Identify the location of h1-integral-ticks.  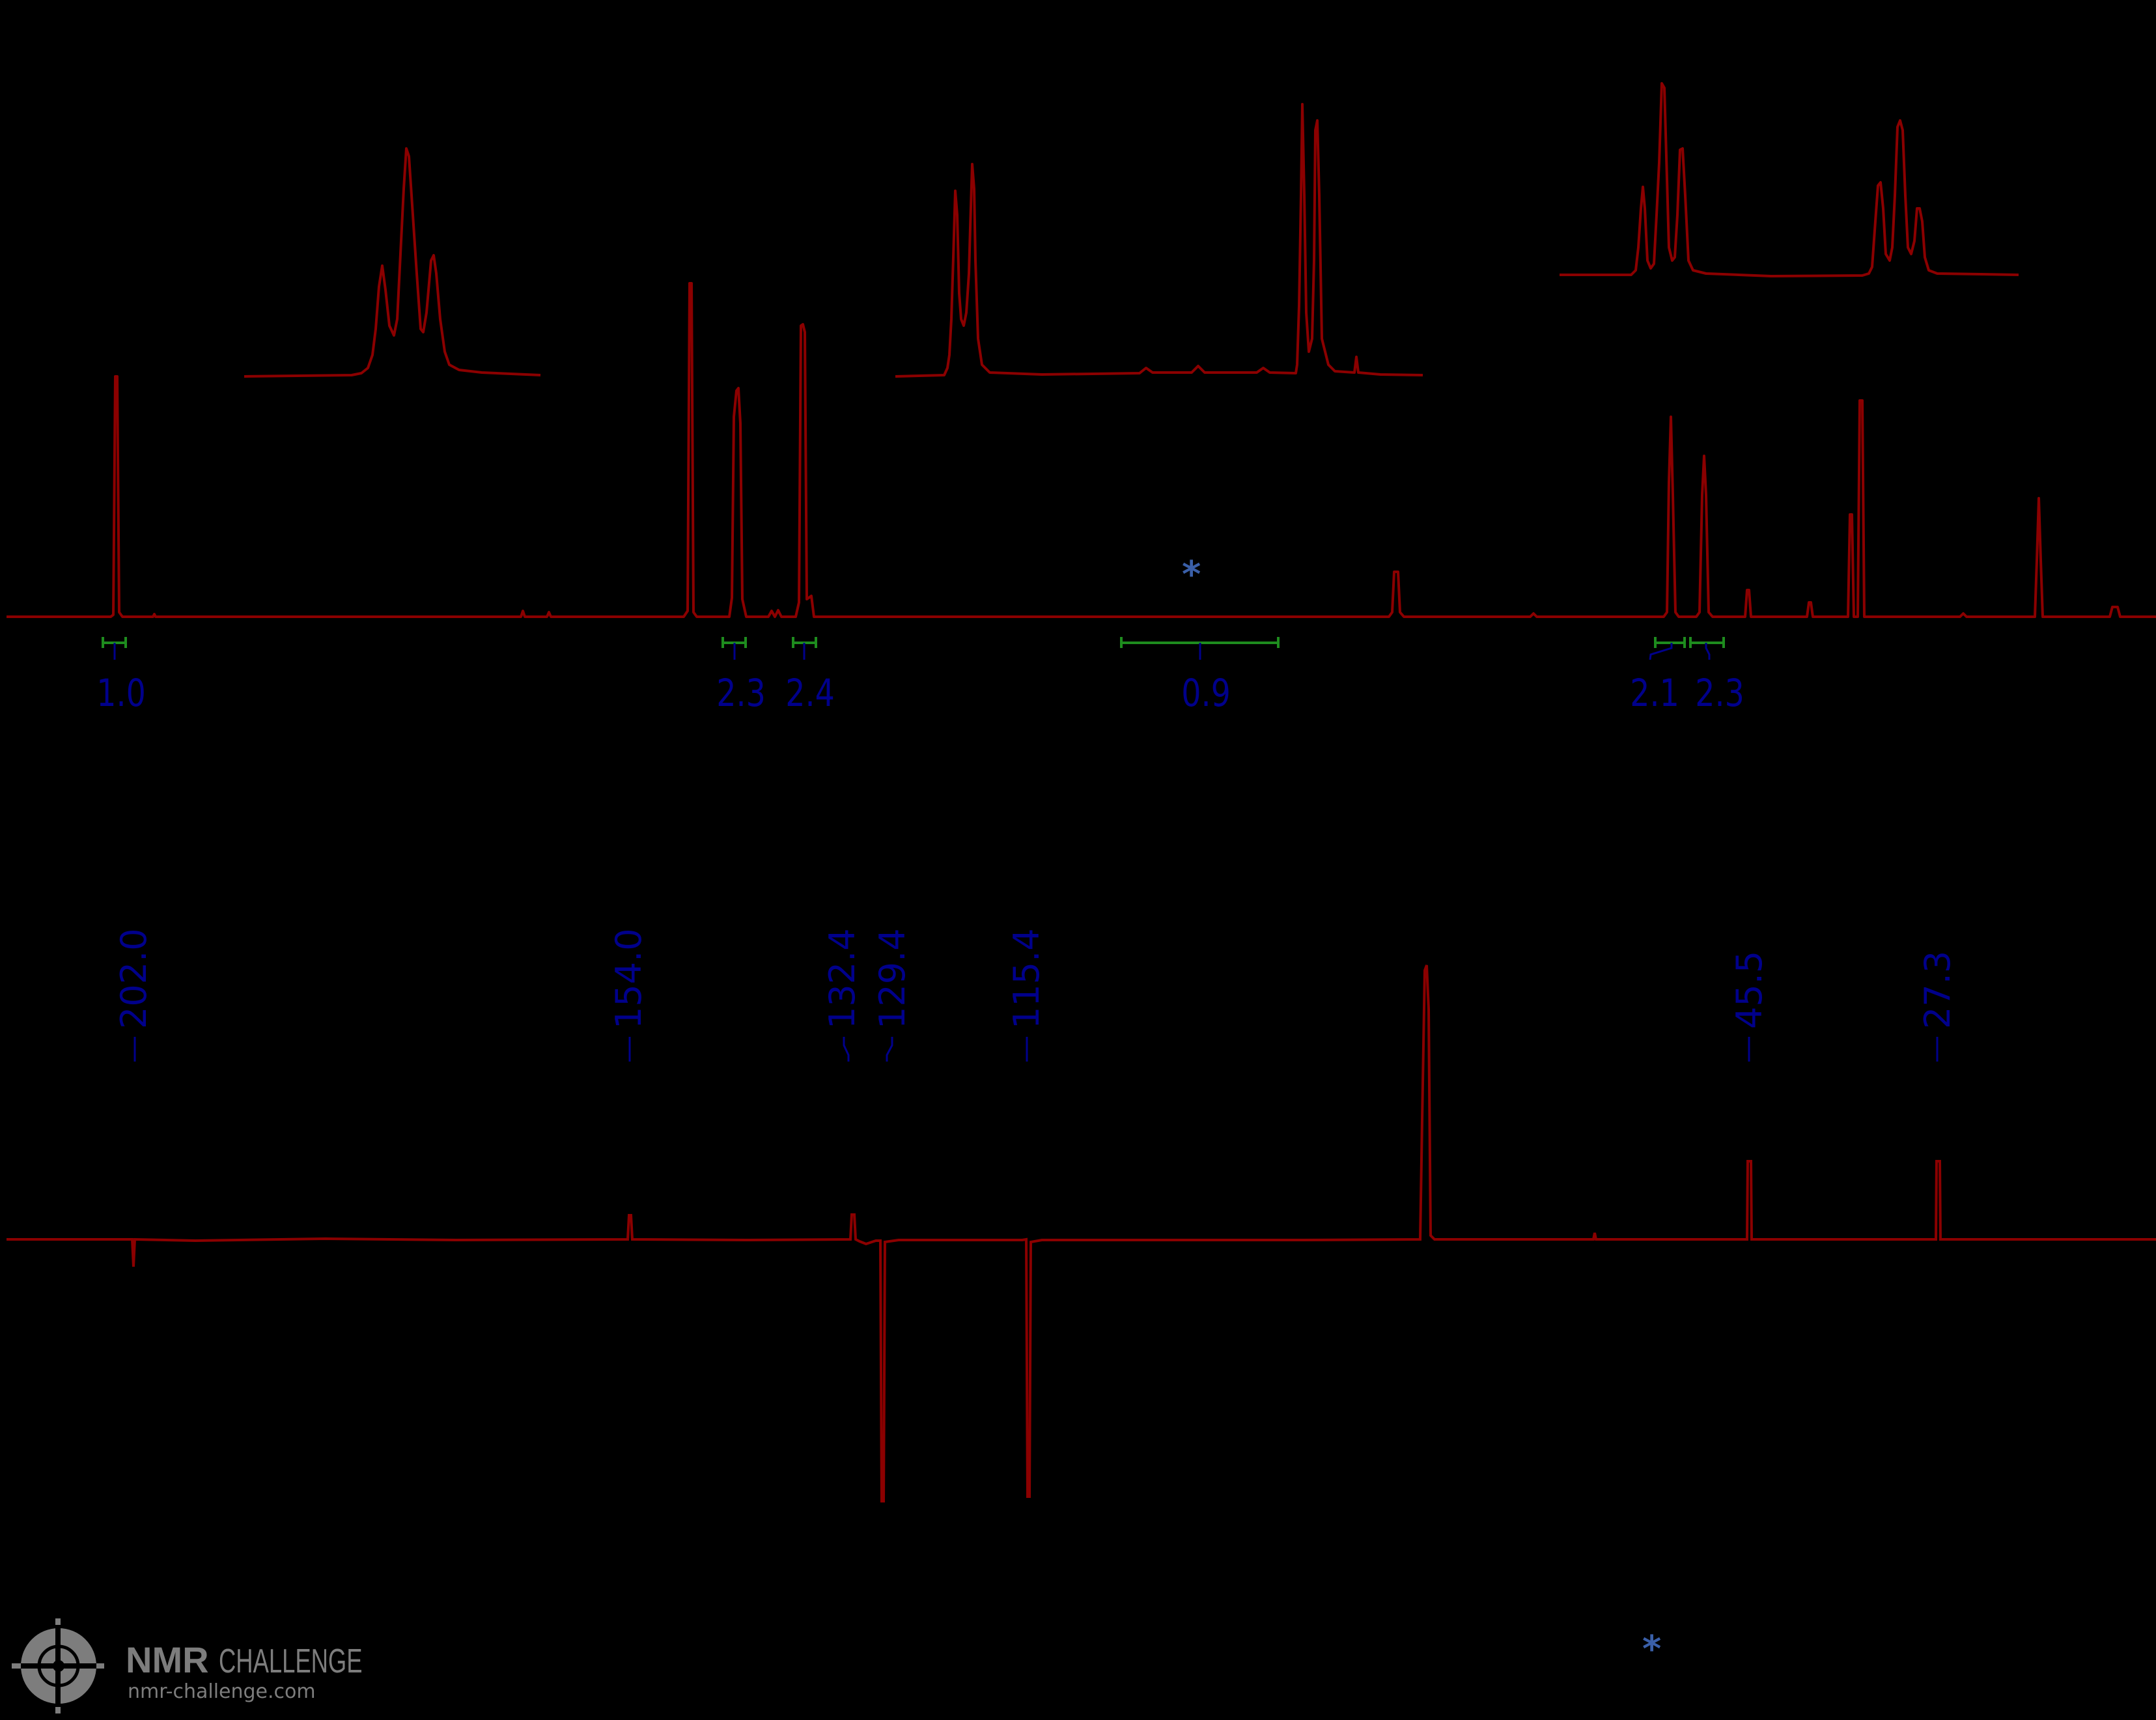
(912, 651).